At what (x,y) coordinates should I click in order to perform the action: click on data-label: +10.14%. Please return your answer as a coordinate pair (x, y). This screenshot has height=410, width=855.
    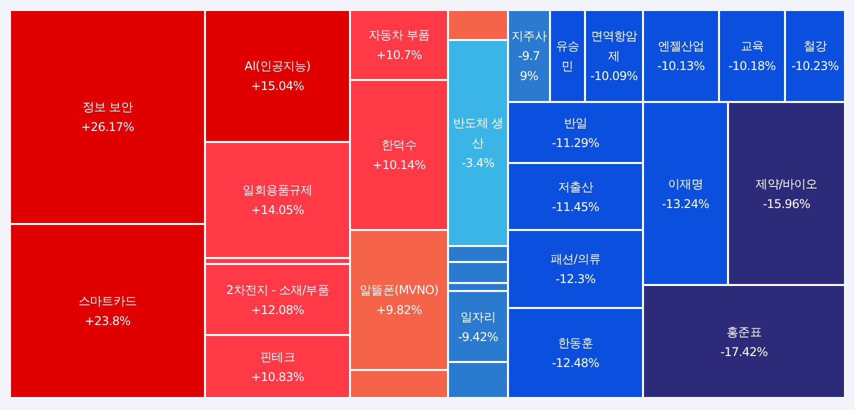
    Looking at the image, I should click on (399, 165).